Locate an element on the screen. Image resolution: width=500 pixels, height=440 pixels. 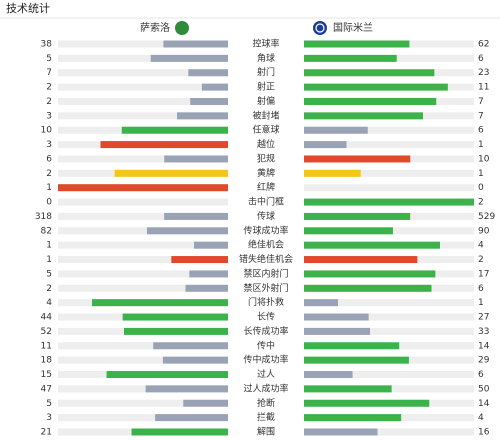
stat-label: 门将扑救 is located at coordinates (266, 302).